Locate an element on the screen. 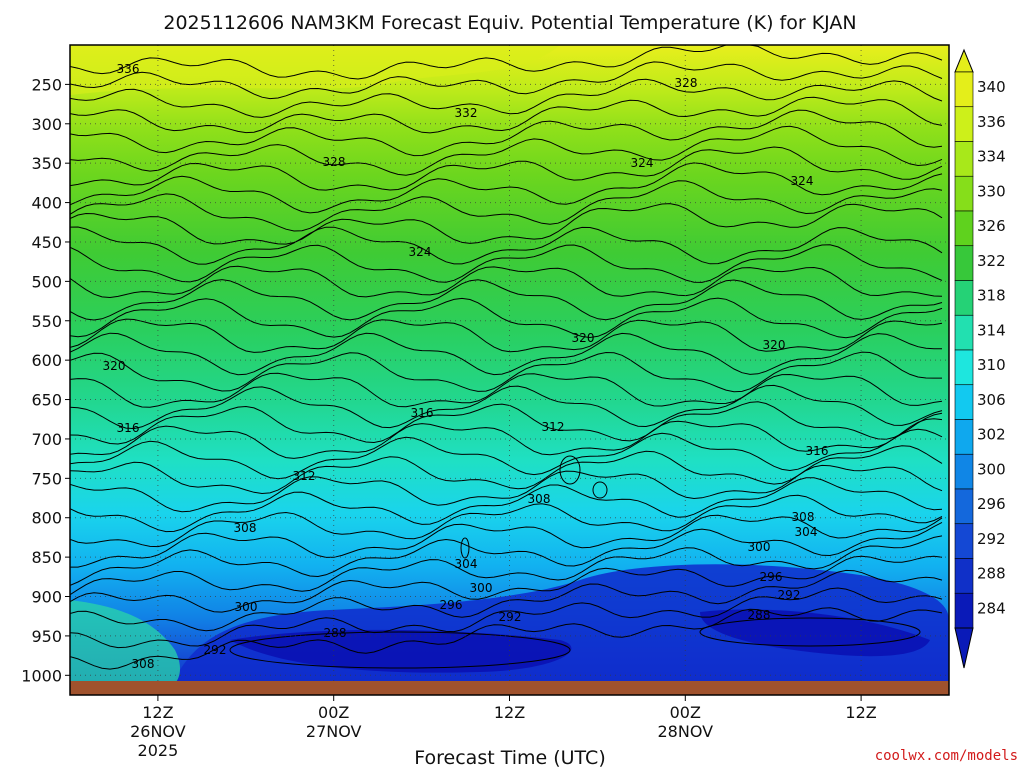 This screenshot has width=1024, height=768. contour-label-13: 312 is located at coordinates (553, 427).